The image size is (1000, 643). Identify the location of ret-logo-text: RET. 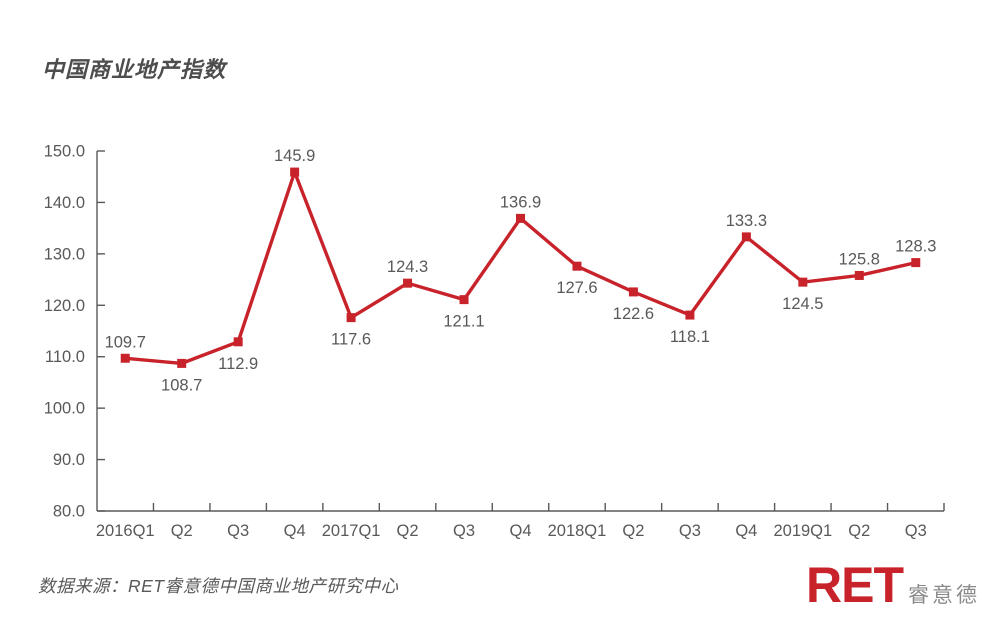
(855, 585).